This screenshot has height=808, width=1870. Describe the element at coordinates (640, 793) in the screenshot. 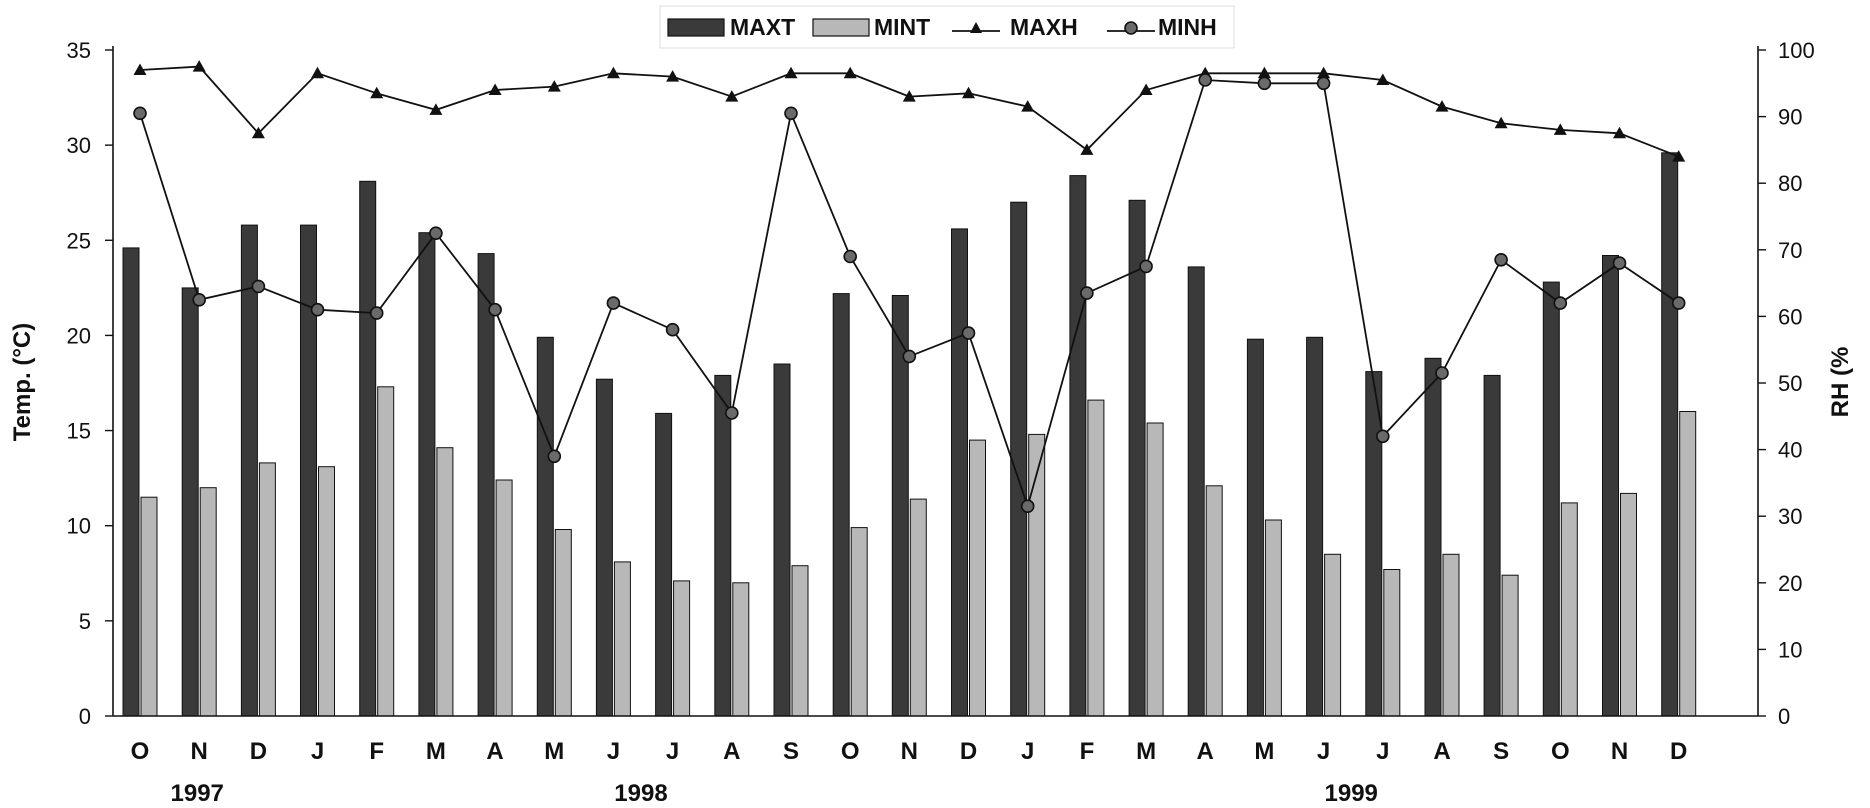

I see `year-label: 1998` at that location.